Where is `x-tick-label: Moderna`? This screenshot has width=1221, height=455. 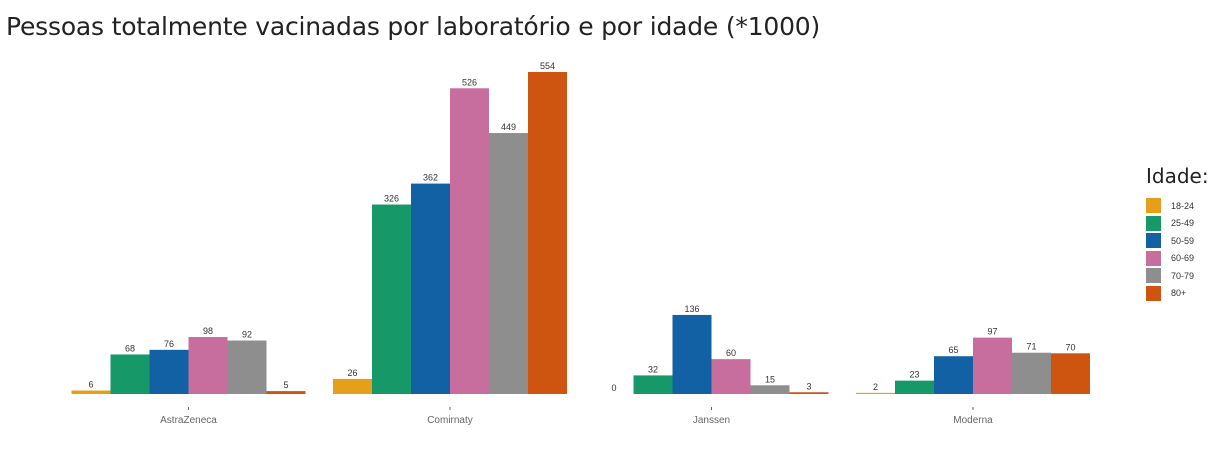 x-tick-label: Moderna is located at coordinates (973, 420).